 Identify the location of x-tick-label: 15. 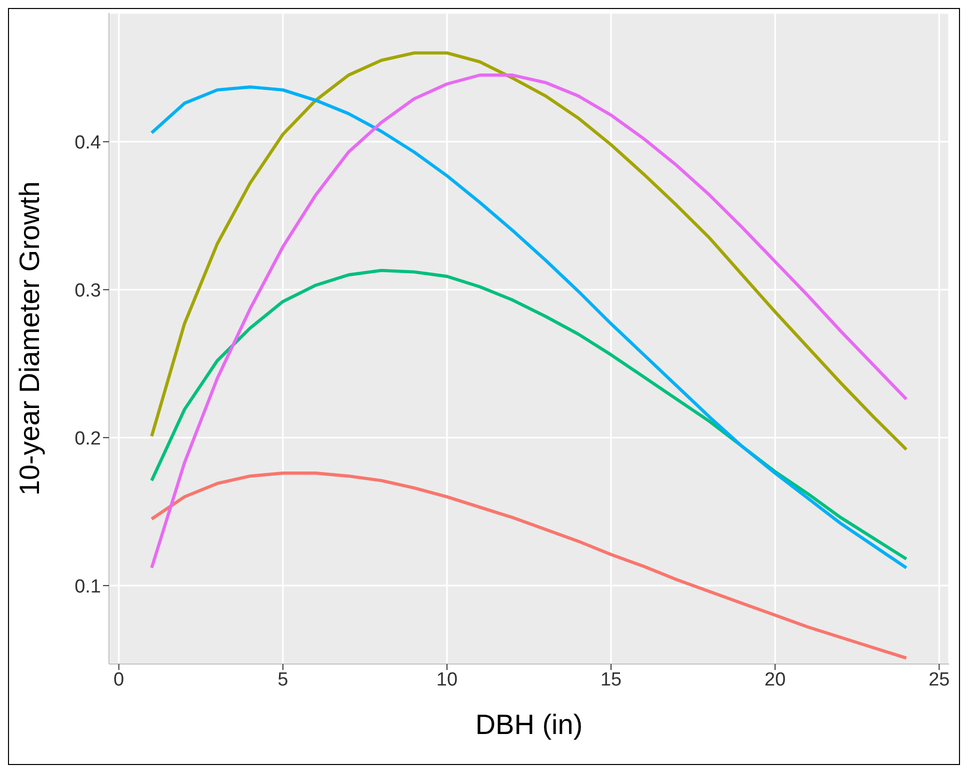
(611, 679).